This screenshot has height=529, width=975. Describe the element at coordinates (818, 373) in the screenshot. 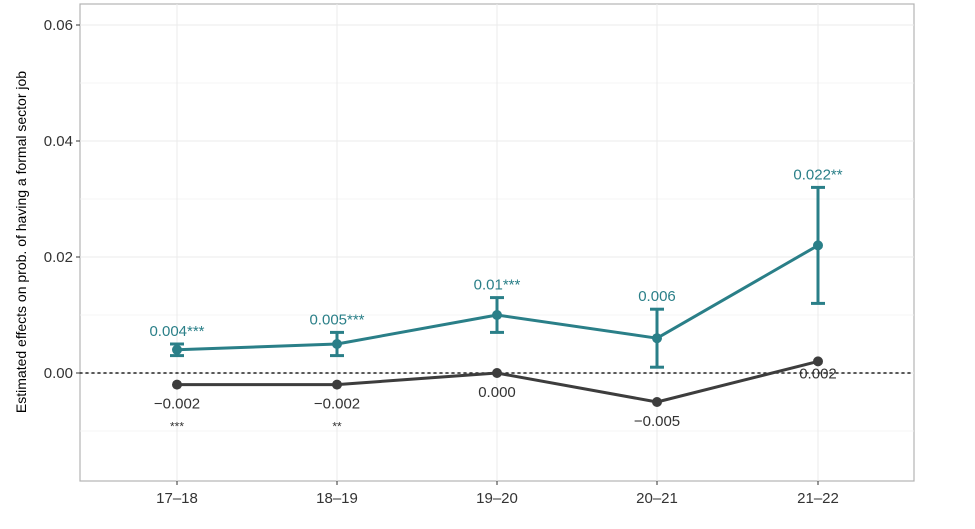

I see `data-label: 0.002` at that location.